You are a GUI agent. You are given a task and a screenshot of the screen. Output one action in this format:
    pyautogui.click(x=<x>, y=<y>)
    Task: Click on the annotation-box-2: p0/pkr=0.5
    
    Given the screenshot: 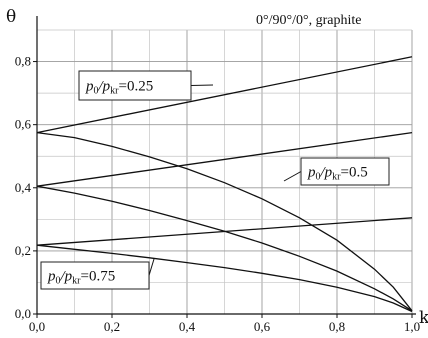 What is the action you would take?
    pyautogui.click(x=345, y=171)
    